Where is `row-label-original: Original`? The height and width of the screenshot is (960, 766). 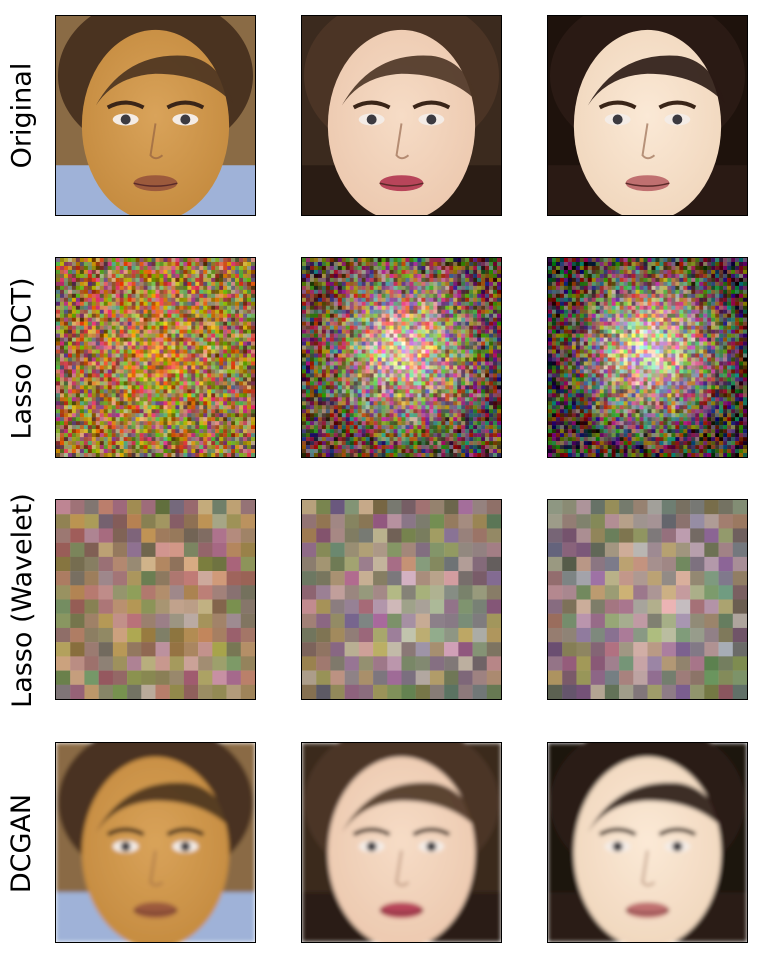 row-label-original: Original is located at coordinates (22, 115).